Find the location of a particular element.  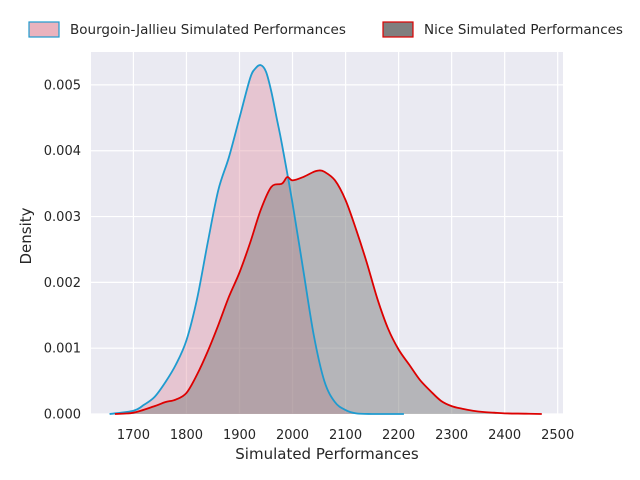

x-tick-label: 2000 is located at coordinates (292, 435).